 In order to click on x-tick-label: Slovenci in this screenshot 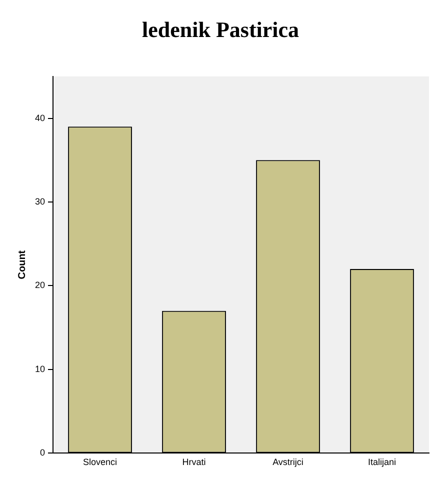, I will do `click(100, 462)`.